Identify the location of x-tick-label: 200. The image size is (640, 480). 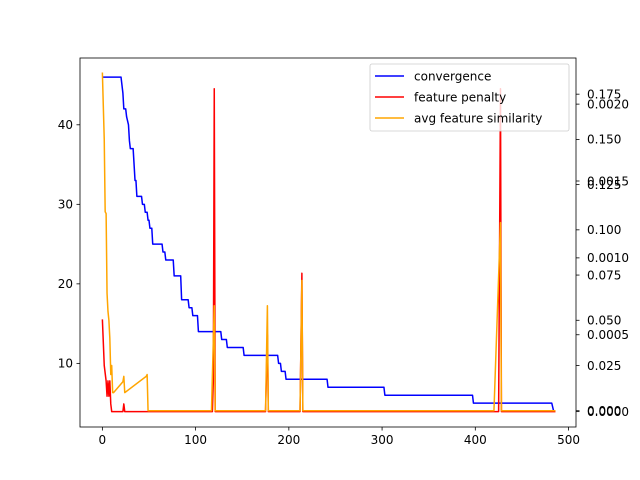
(288, 440).